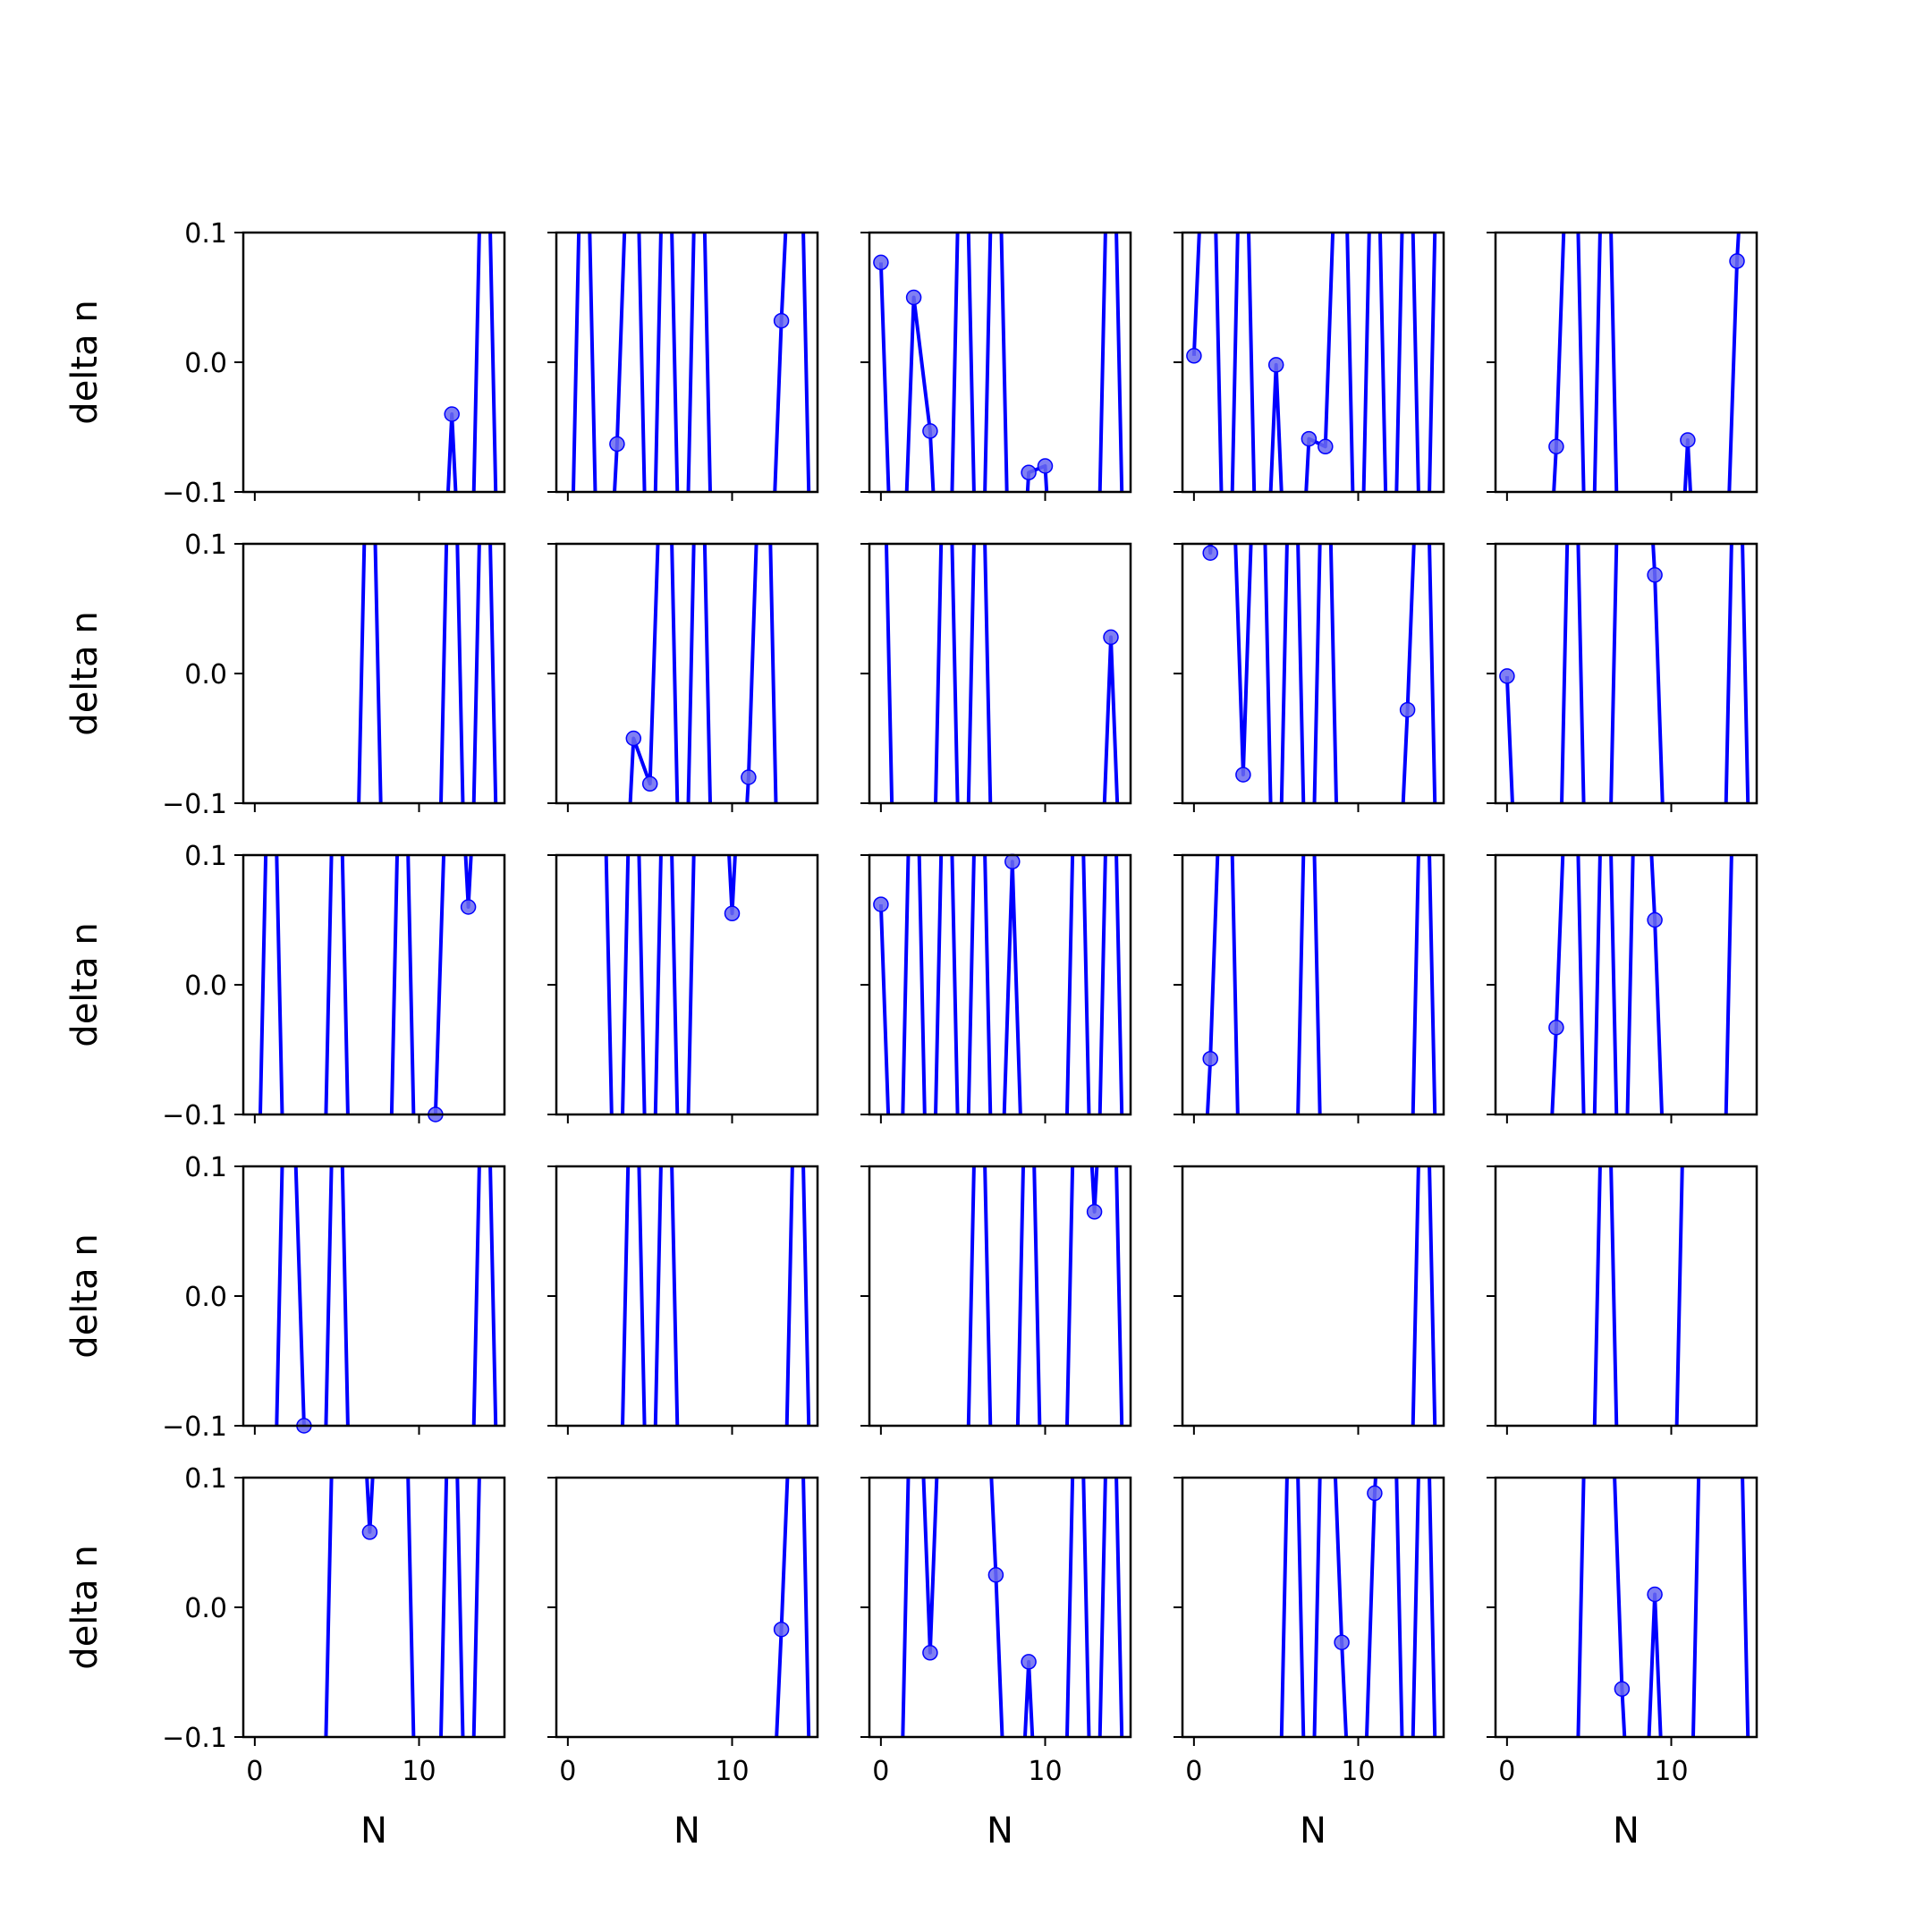 This screenshot has height=1932, width=1932. I want to click on subplot-r5-c4: 0 10 N, so click(1309, 1664).